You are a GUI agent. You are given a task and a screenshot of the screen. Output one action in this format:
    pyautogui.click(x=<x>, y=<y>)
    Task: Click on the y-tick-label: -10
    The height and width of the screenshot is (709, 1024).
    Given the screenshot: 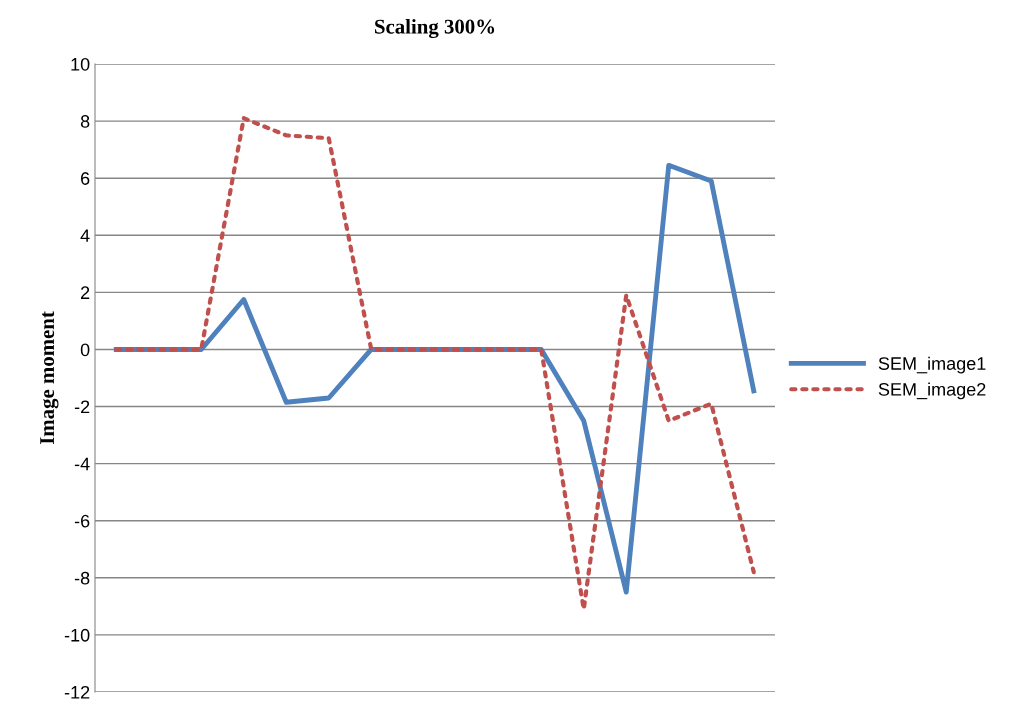 What is the action you would take?
    pyautogui.click(x=77, y=635)
    